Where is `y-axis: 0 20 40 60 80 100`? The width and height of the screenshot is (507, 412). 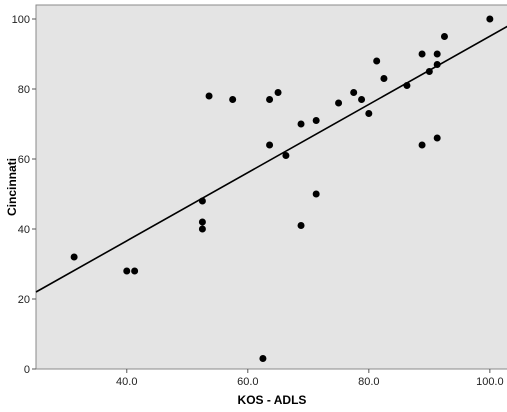 y-axis: 0 20 40 60 80 100 is located at coordinates (24, 195).